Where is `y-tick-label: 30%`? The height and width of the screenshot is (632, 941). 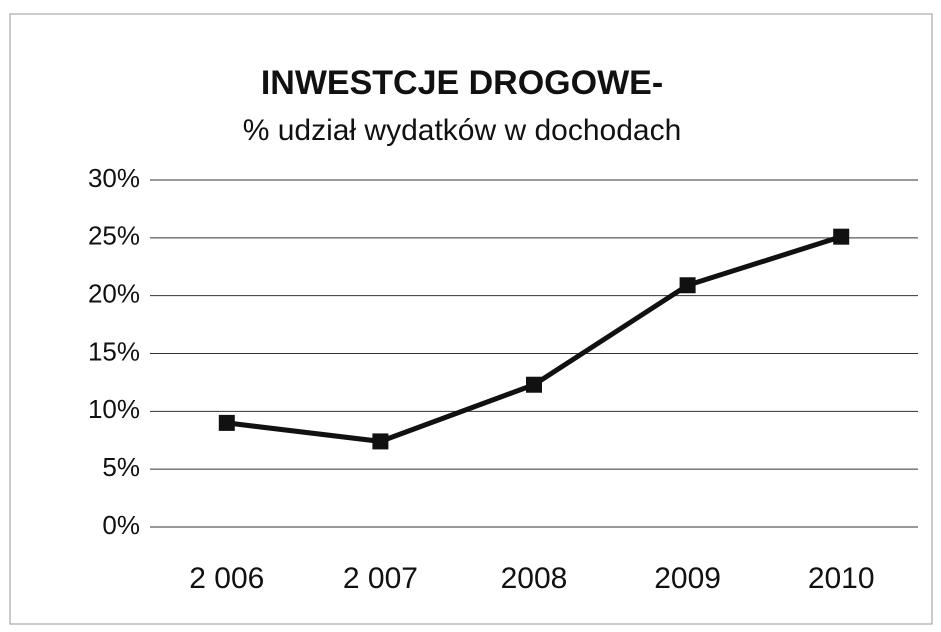
y-tick-label: 30% is located at coordinates (114, 178).